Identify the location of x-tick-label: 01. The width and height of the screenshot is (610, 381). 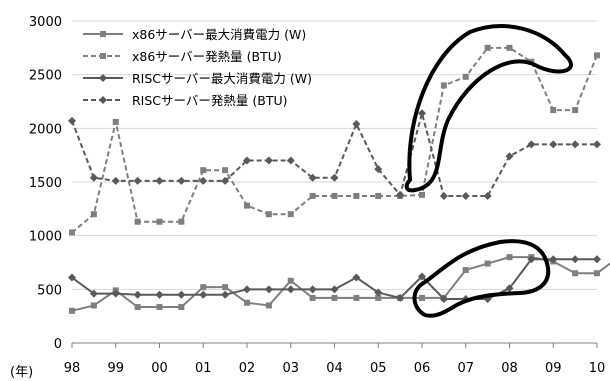
(203, 368).